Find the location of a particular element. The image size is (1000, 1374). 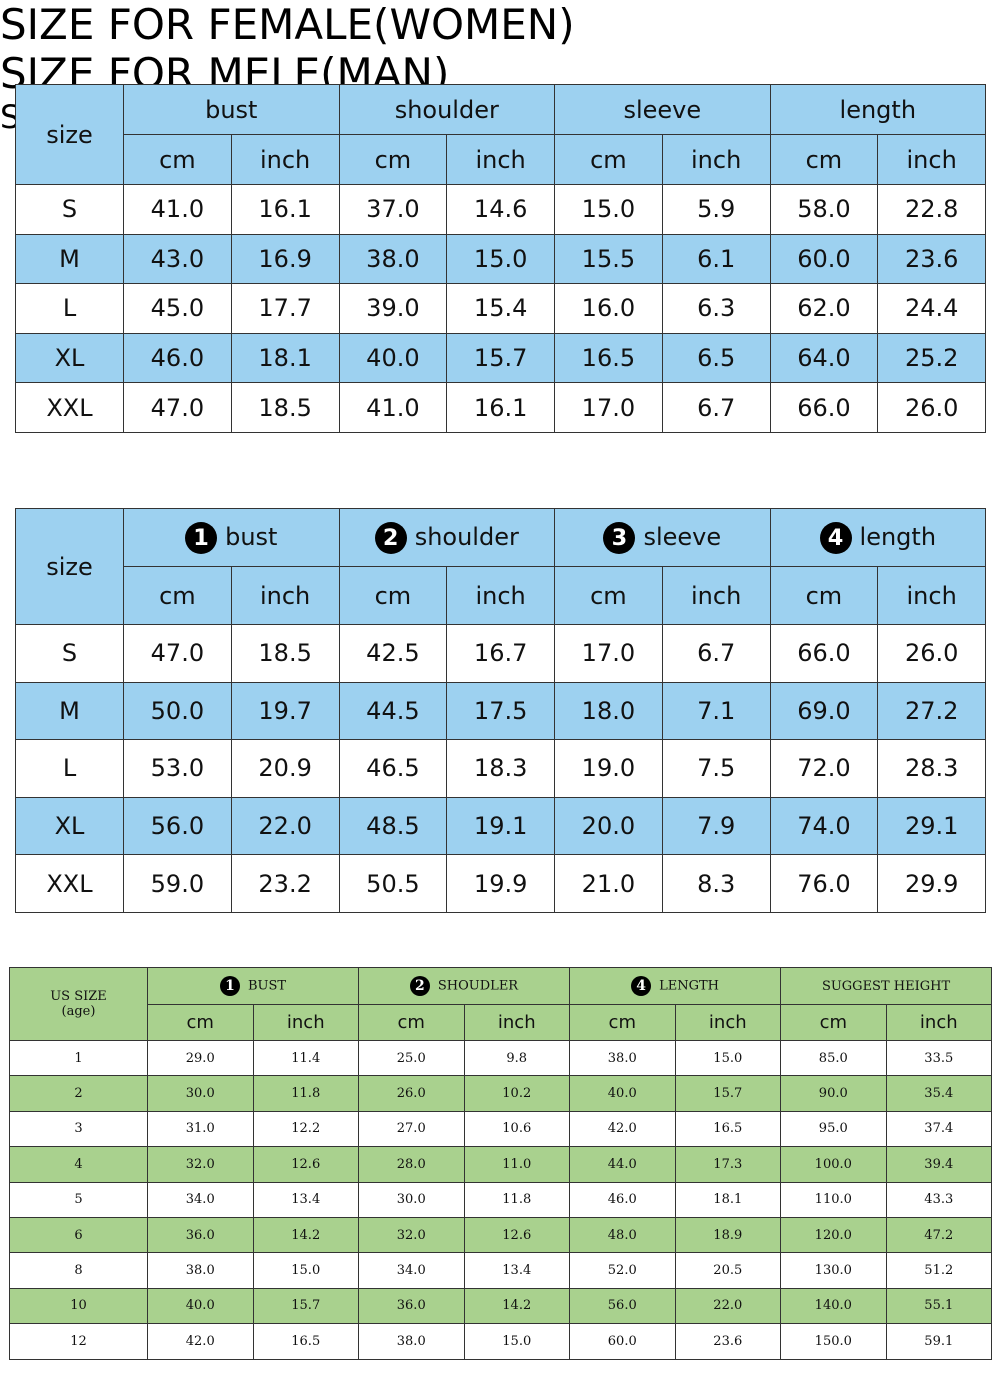

value-cell: 6.1 is located at coordinates (716, 259).